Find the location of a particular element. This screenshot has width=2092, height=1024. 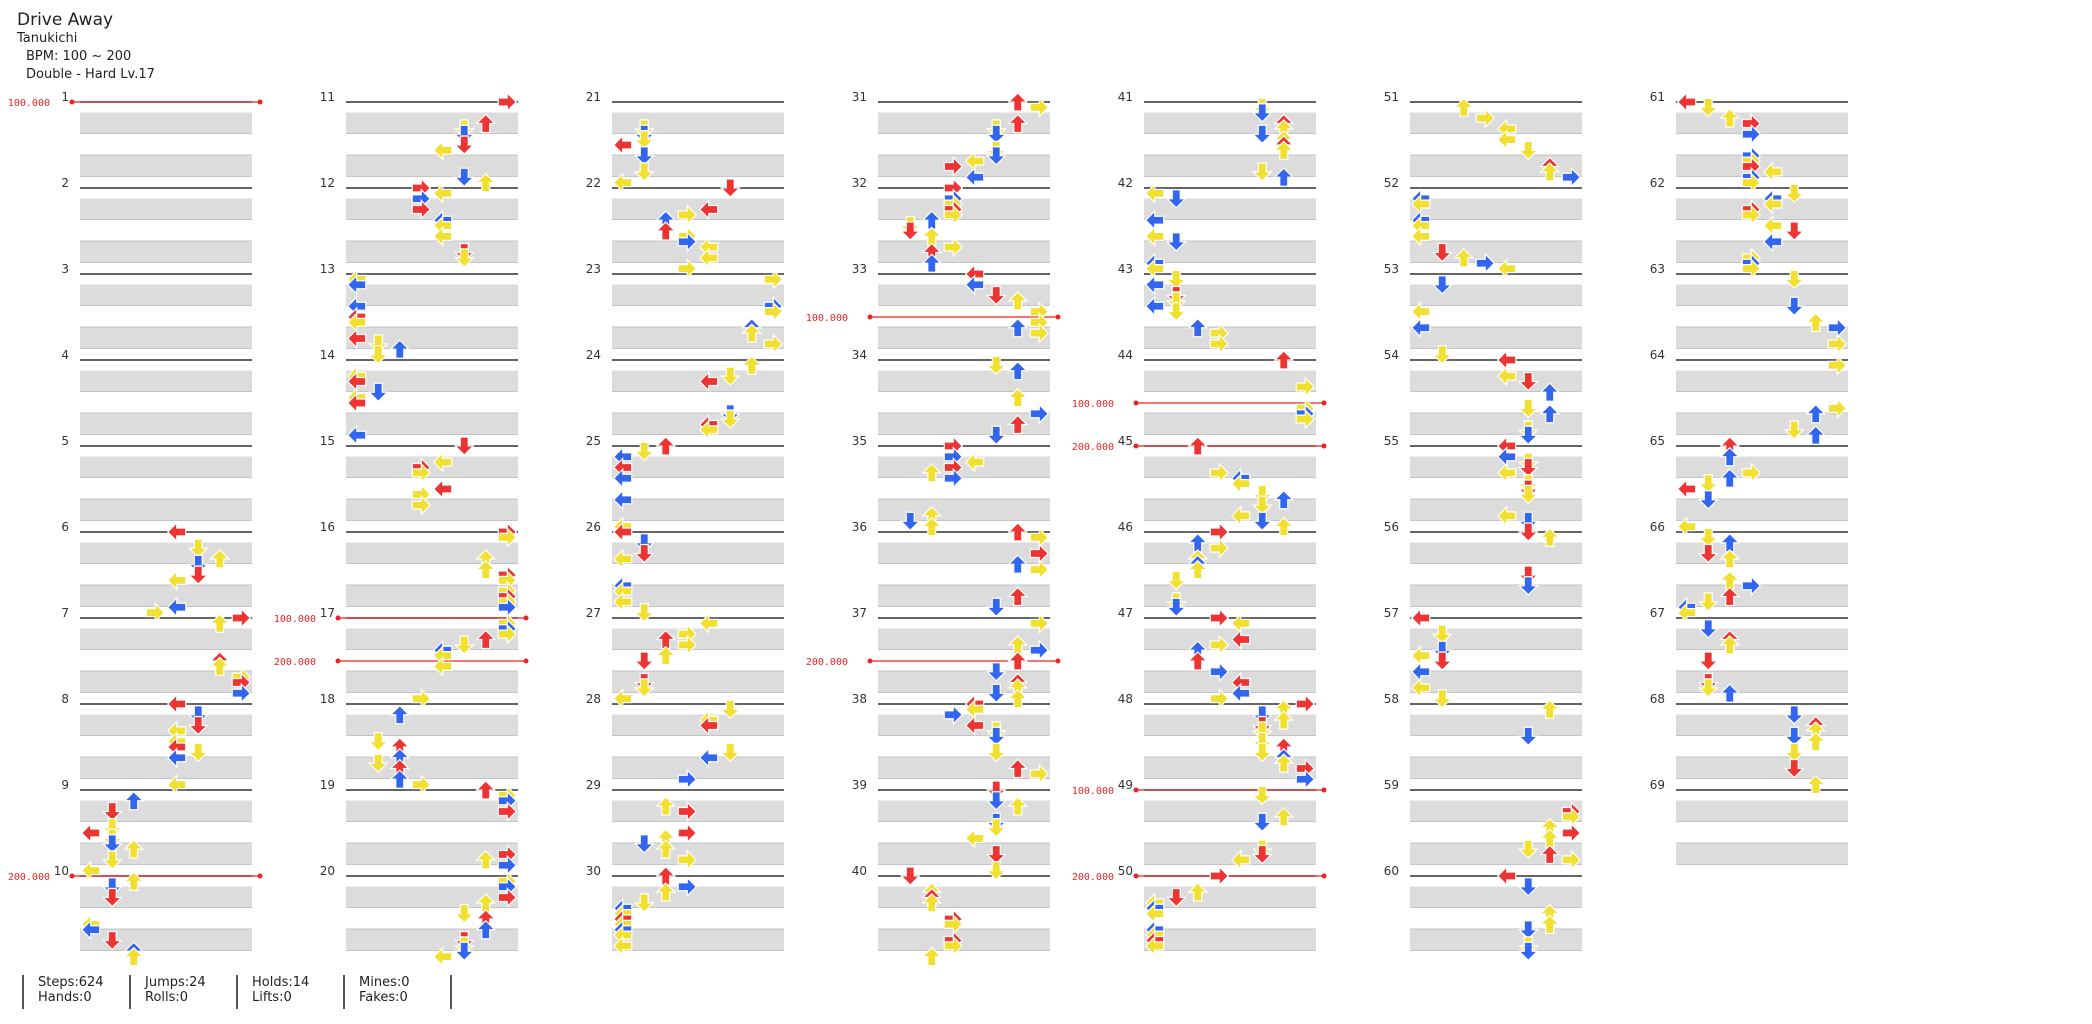

stat-lifts: Lifts:0 is located at coordinates (272, 997).